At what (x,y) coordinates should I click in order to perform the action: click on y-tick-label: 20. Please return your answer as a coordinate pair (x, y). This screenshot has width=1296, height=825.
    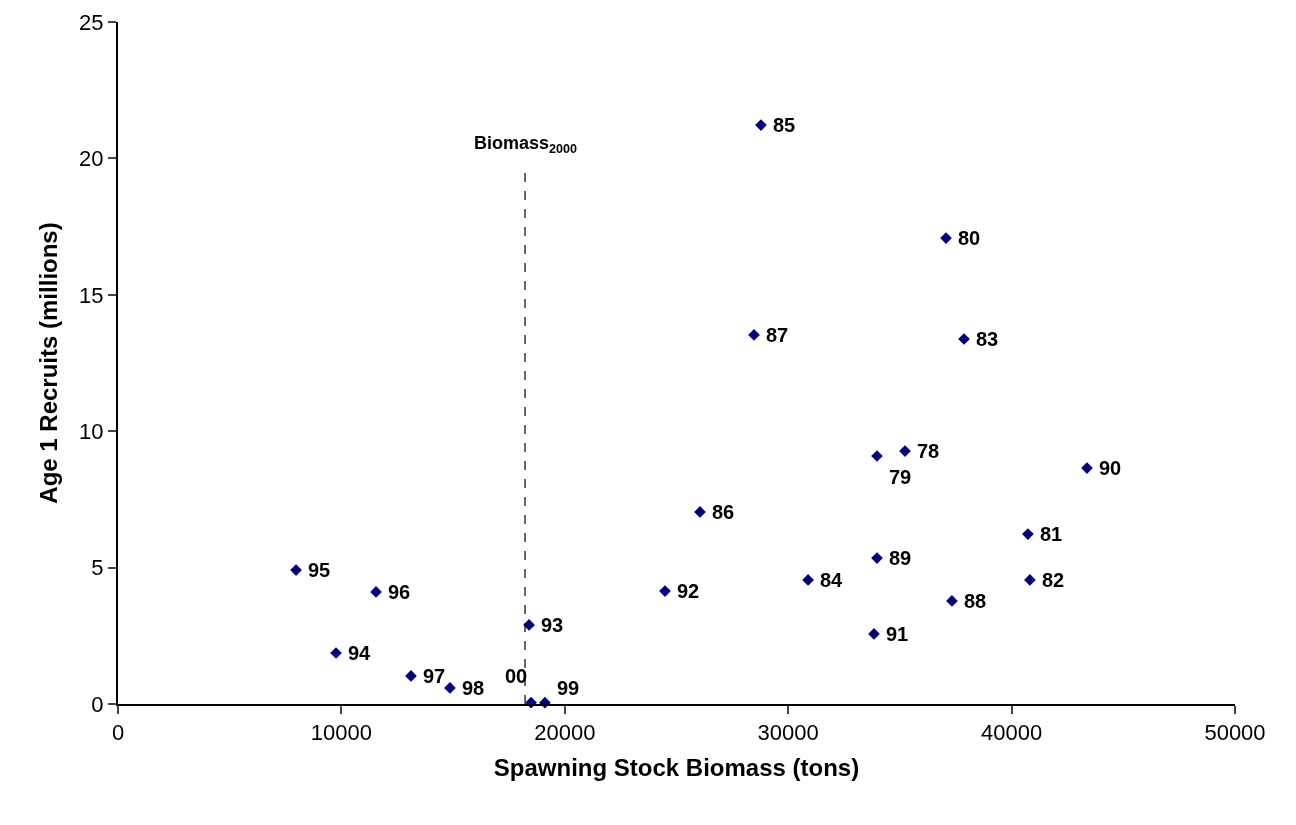
    Looking at the image, I should click on (91, 159).